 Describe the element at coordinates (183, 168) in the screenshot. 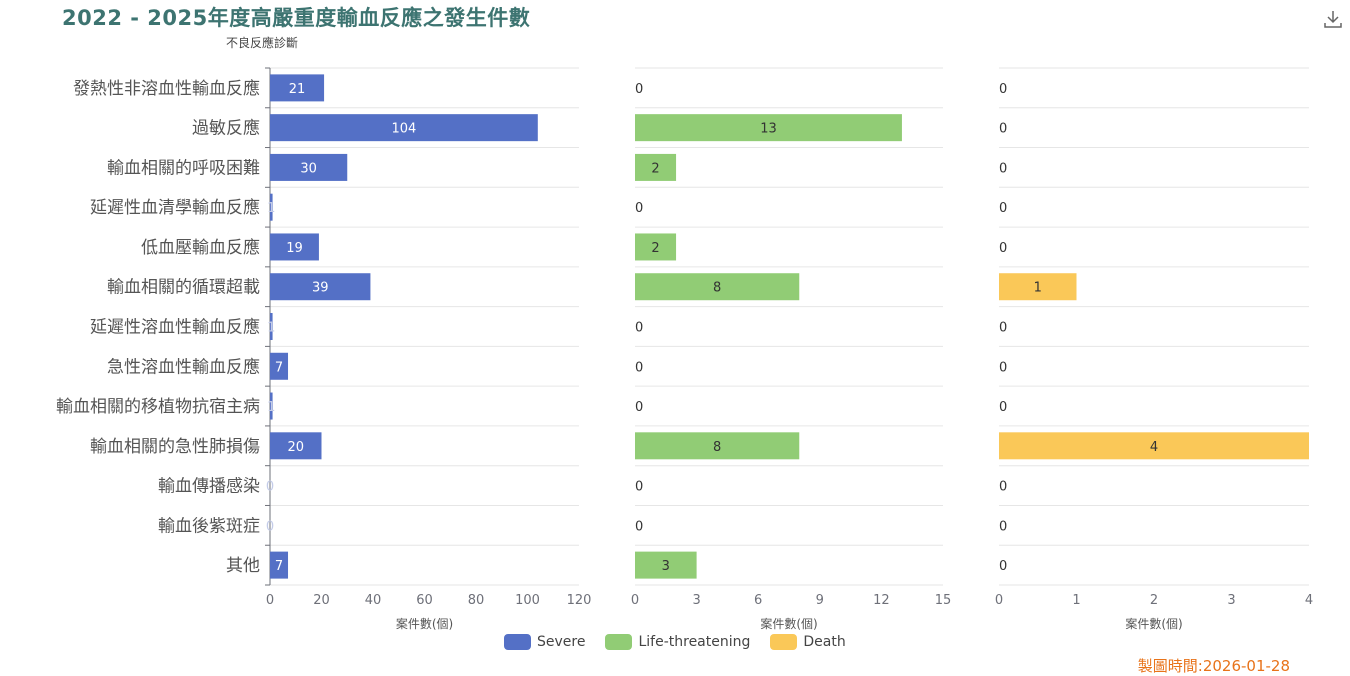

I see `category-label: 輸血相關的呼吸困難` at that location.